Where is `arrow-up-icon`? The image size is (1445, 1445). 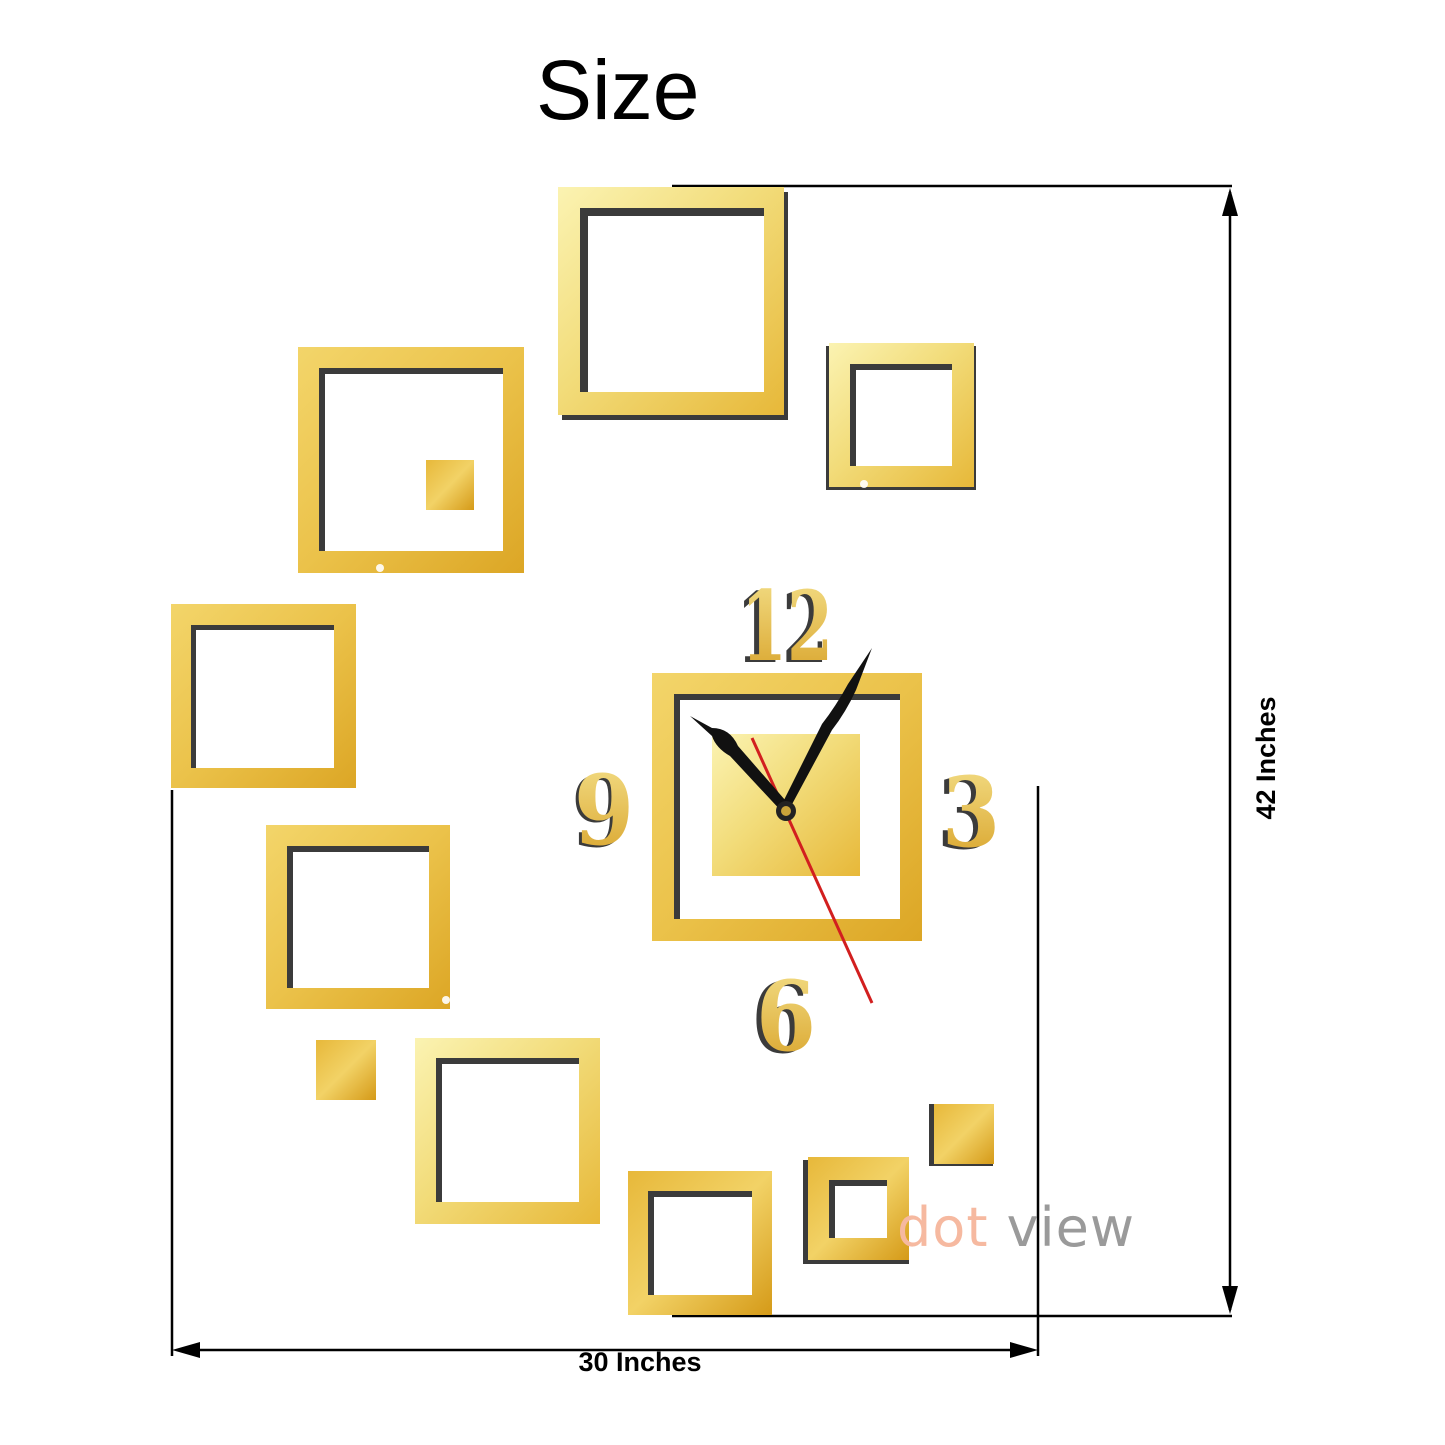 arrow-up-icon is located at coordinates (1230, 202).